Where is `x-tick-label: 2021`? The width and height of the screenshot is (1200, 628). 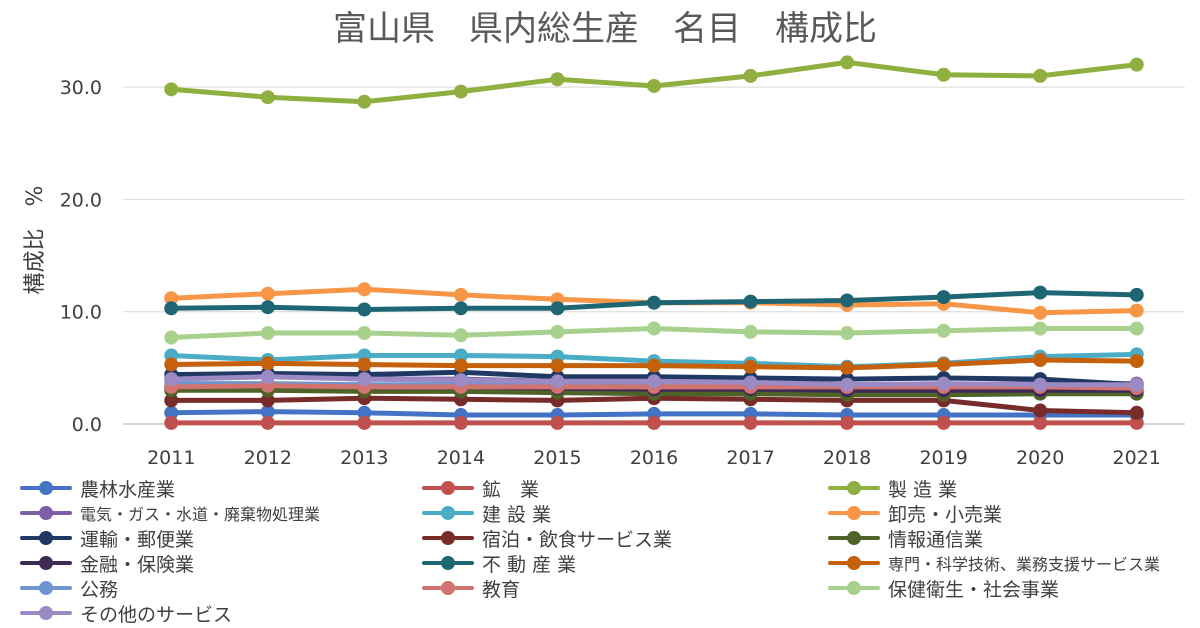
x-tick-label: 2021 is located at coordinates (1137, 458).